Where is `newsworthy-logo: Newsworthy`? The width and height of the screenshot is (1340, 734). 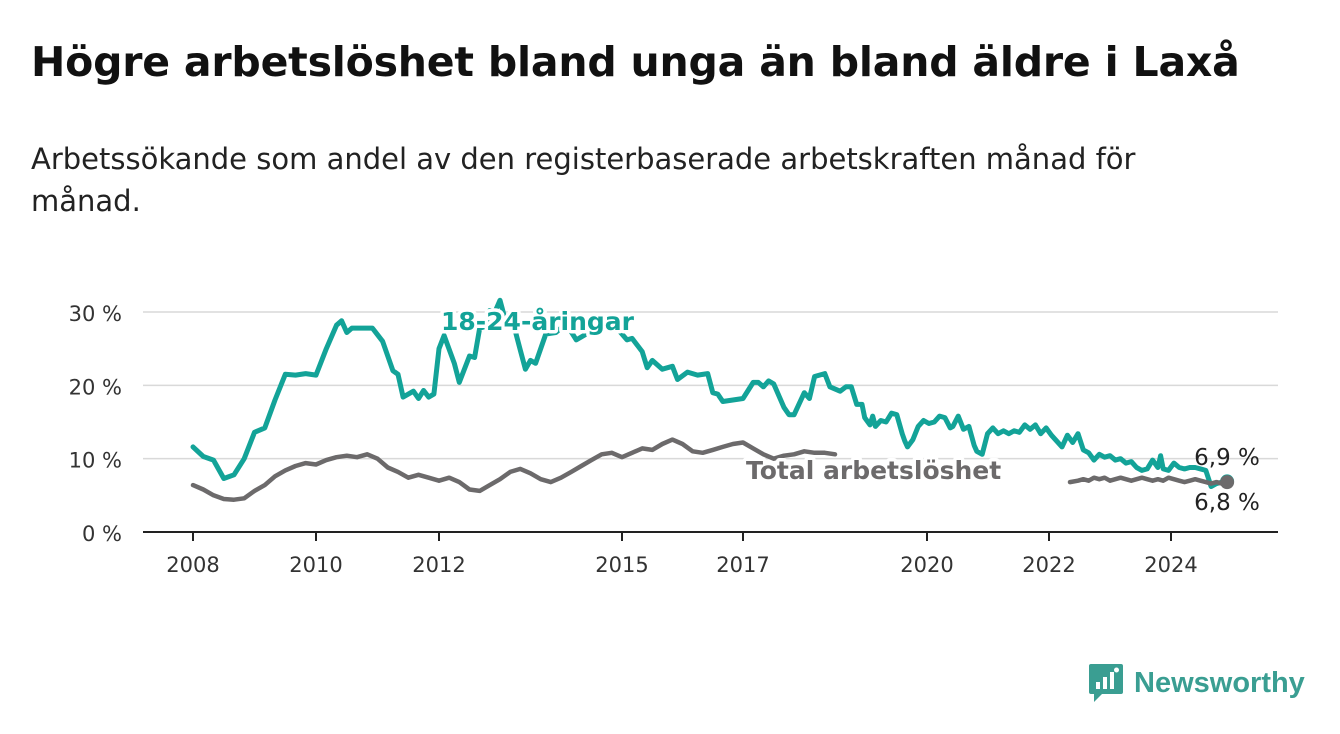
newsworthy-logo: Newsworthy is located at coordinates (1196, 683).